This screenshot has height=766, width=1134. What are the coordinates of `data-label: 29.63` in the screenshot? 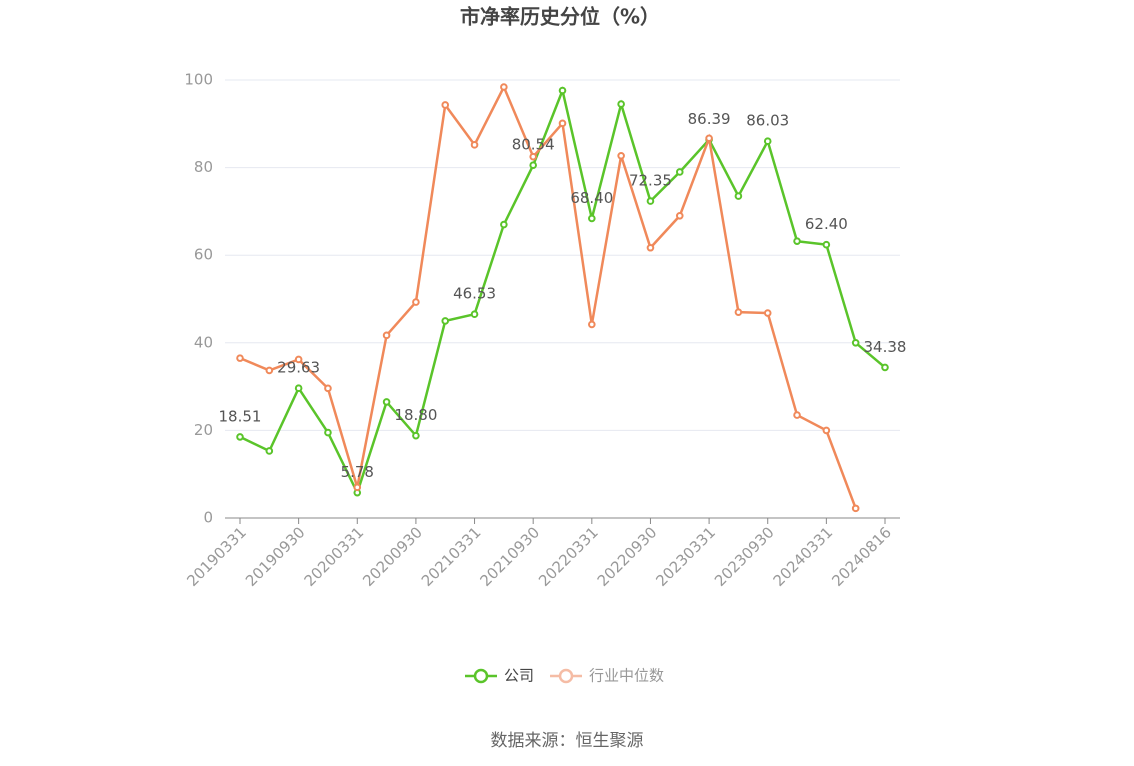 It's located at (298, 368).